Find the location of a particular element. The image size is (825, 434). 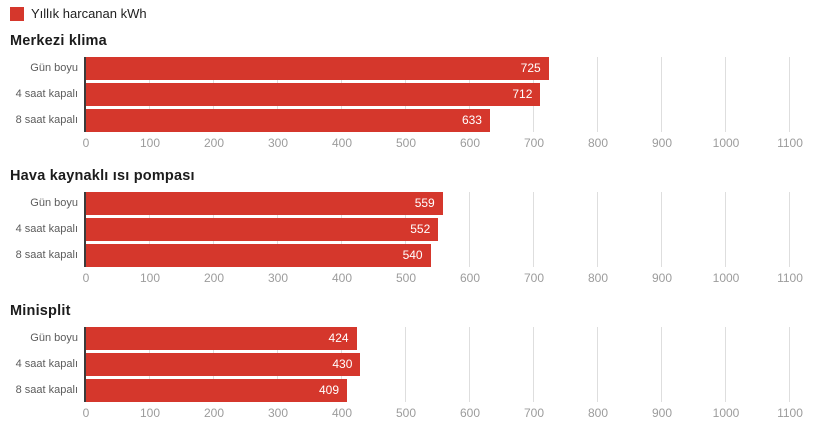

bar-row: 8 saat kapalı 409 is located at coordinates (402, 390).